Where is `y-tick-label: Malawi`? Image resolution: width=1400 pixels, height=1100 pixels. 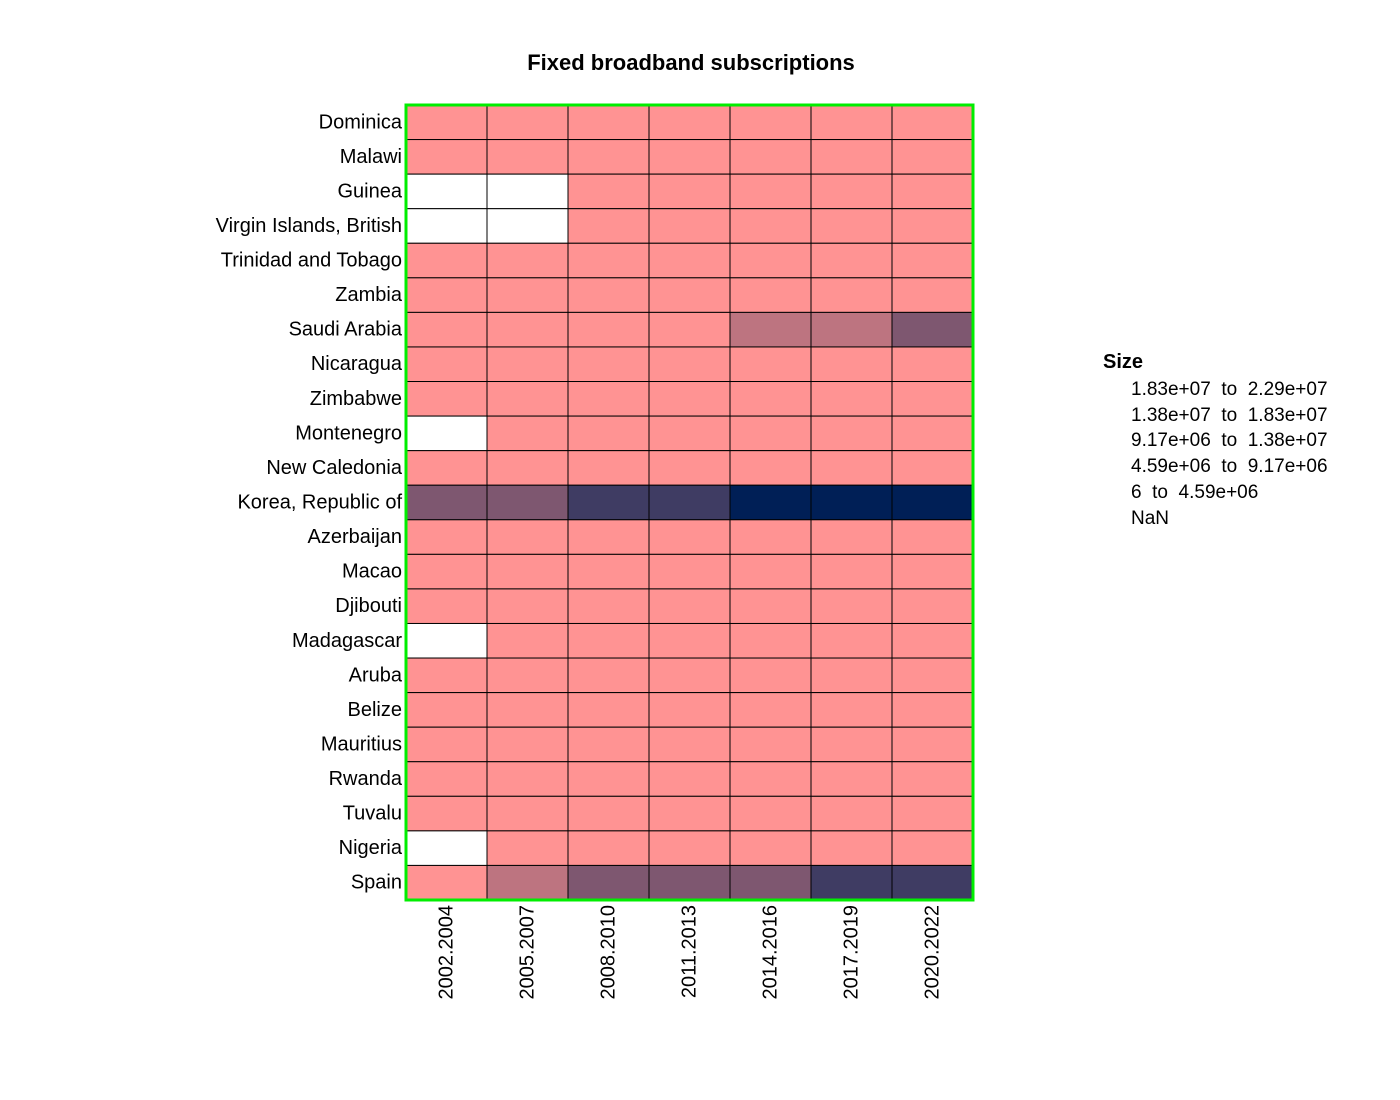 y-tick-label: Malawi is located at coordinates (371, 157).